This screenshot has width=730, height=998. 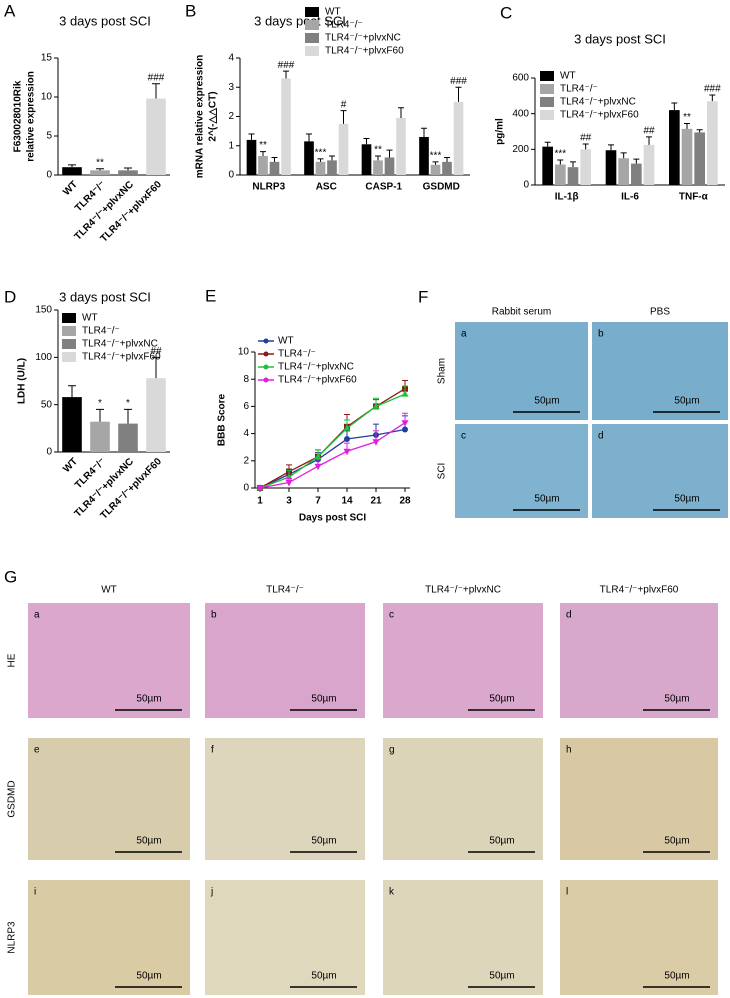 What do you see at coordinates (520, 149) in the screenshot?
I see `y-tick-label: 200` at bounding box center [520, 149].